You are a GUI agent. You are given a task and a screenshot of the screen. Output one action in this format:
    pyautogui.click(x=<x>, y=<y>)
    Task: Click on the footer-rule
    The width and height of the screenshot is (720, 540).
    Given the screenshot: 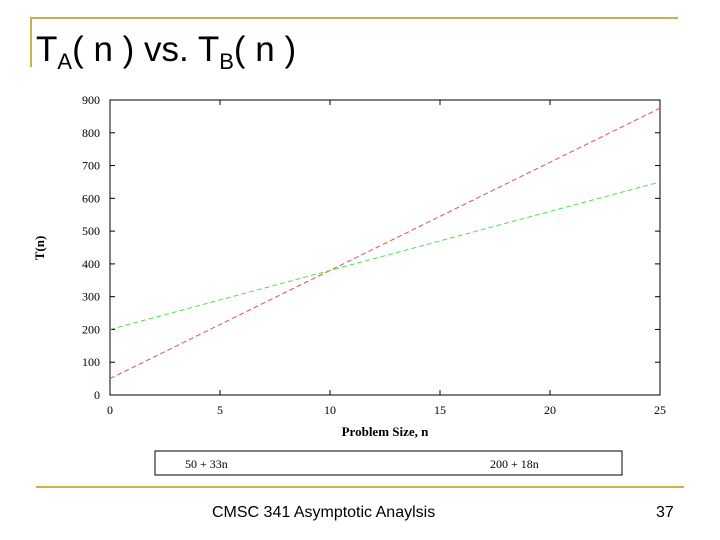 What is the action you would take?
    pyautogui.click(x=360, y=487)
    